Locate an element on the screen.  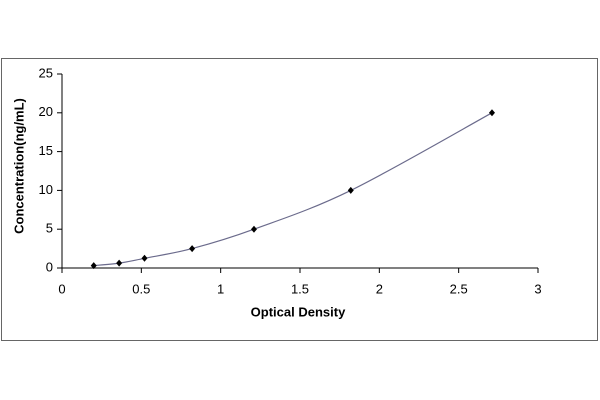
y-axis-label: Concentration(ng/mL) is located at coordinates (18, 166).